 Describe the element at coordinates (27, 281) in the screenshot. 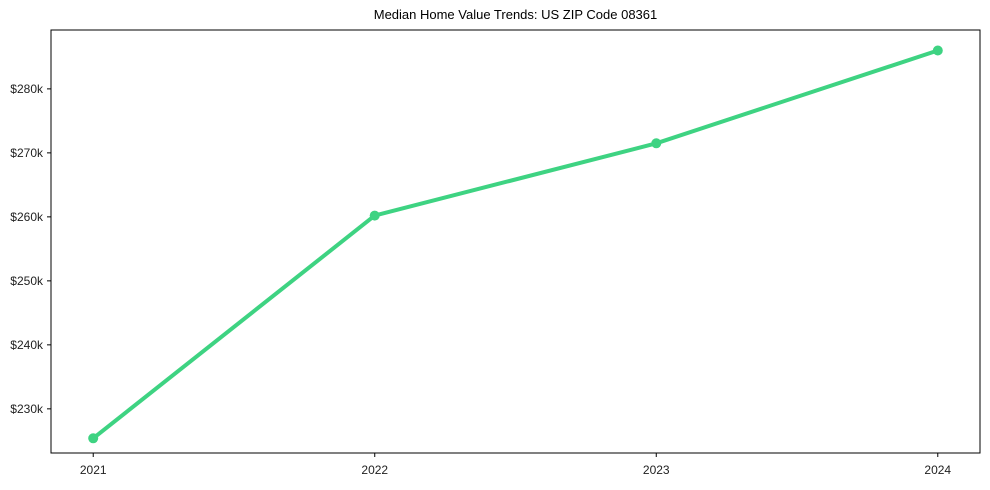

I see `y-tick-label: $250k` at that location.